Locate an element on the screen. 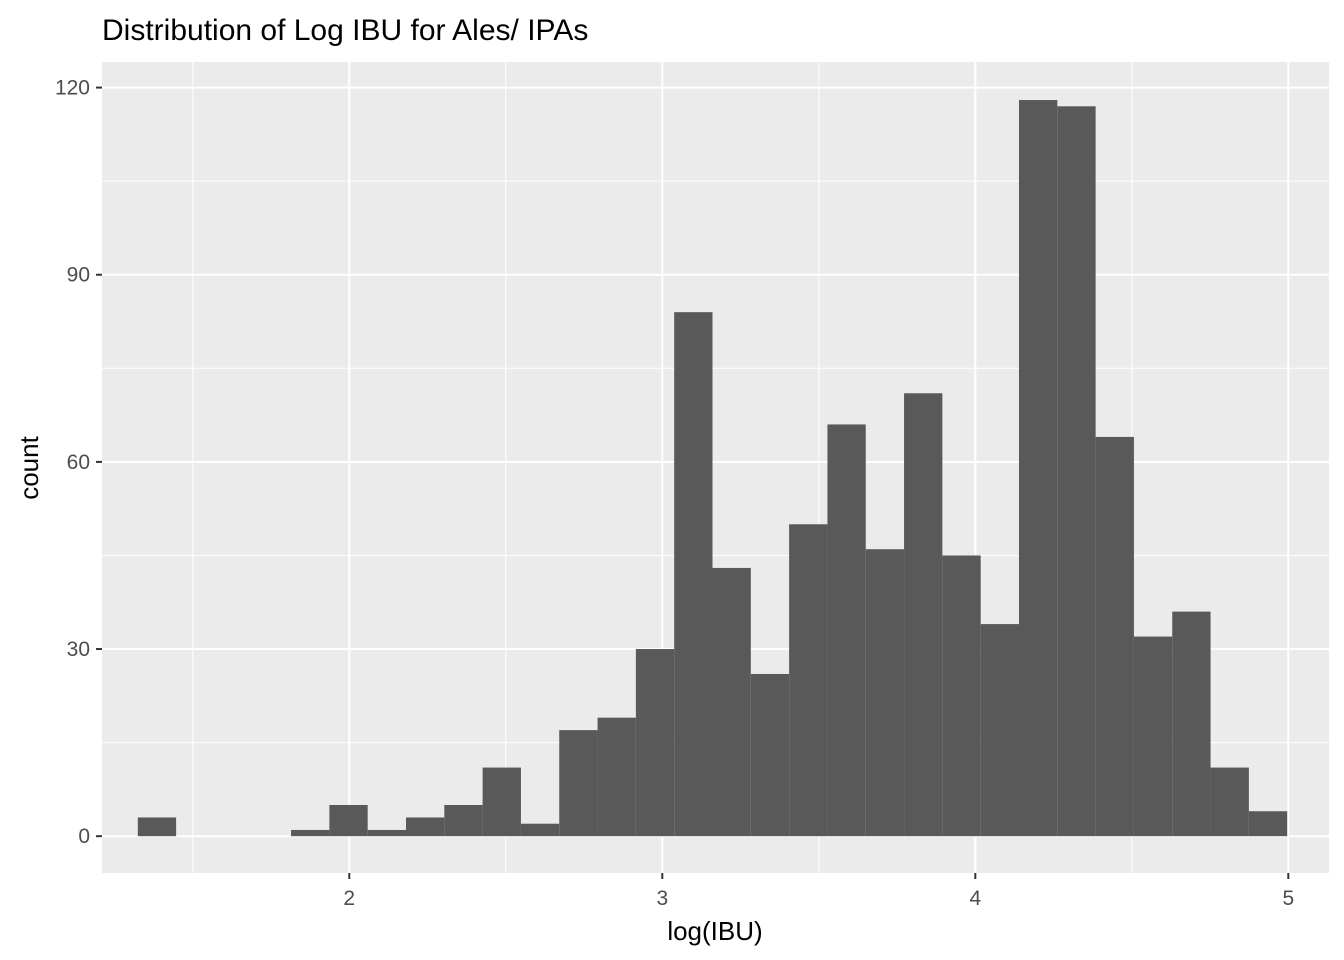  chart-title: Distribution of Log IBU for Ales/ IPAs is located at coordinates (345, 30).